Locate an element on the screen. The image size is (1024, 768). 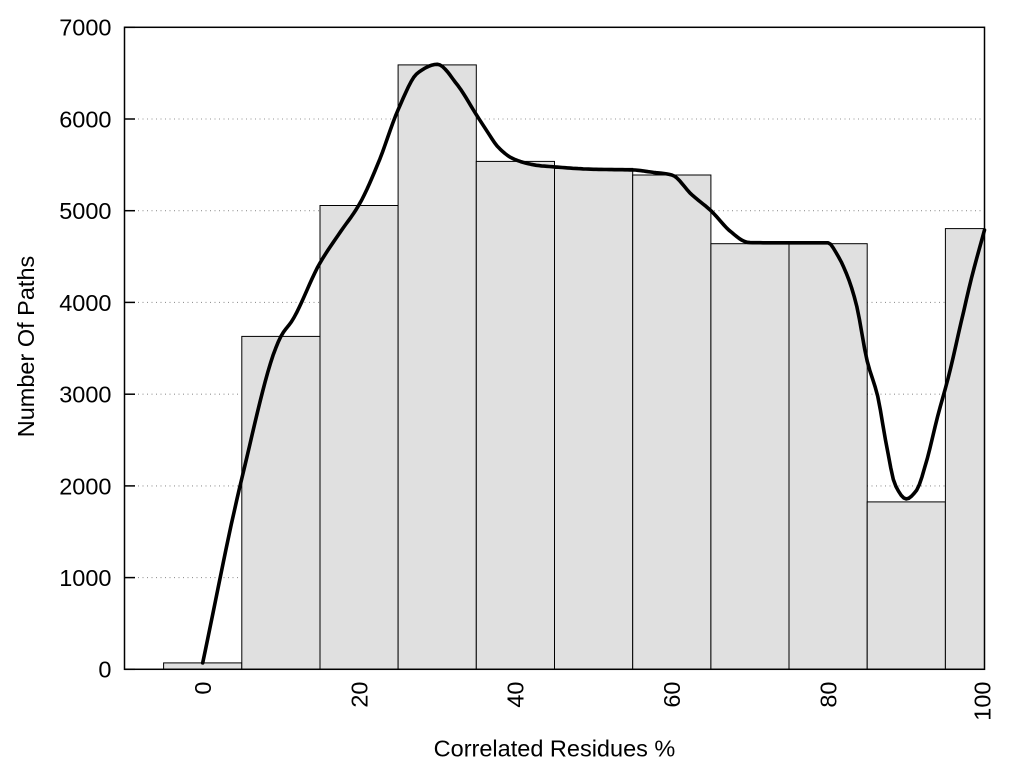
svg-text: 2000 is located at coordinates (85, 486).